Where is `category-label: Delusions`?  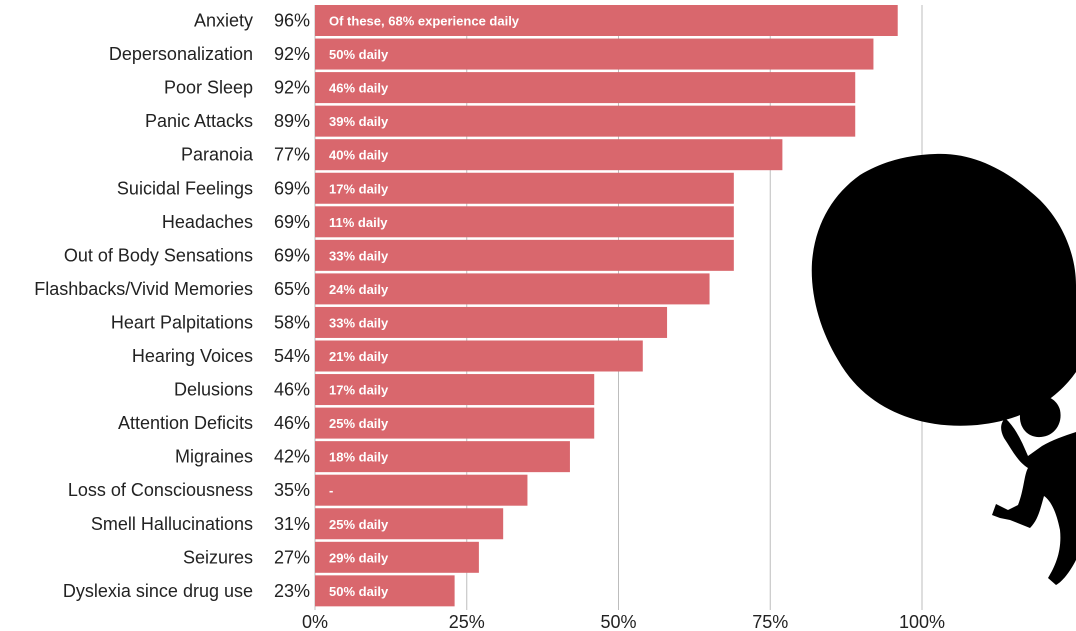 category-label: Delusions is located at coordinates (213, 390).